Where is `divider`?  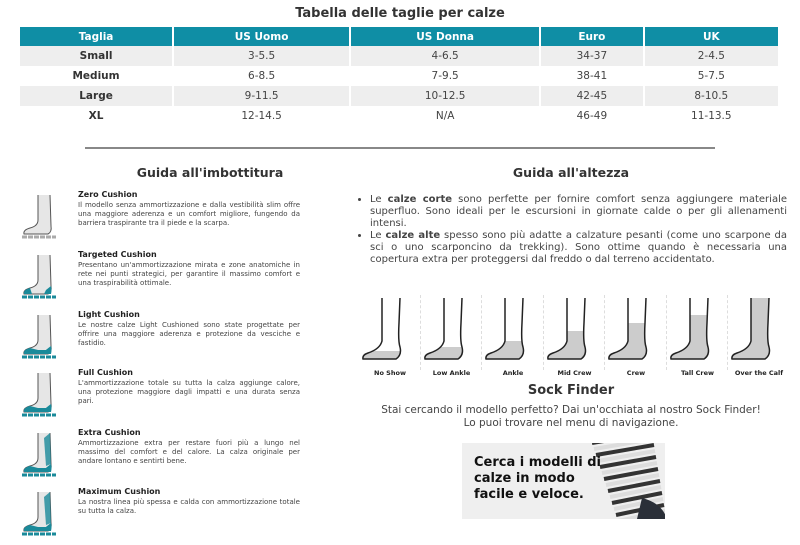 divider is located at coordinates (400, 148).